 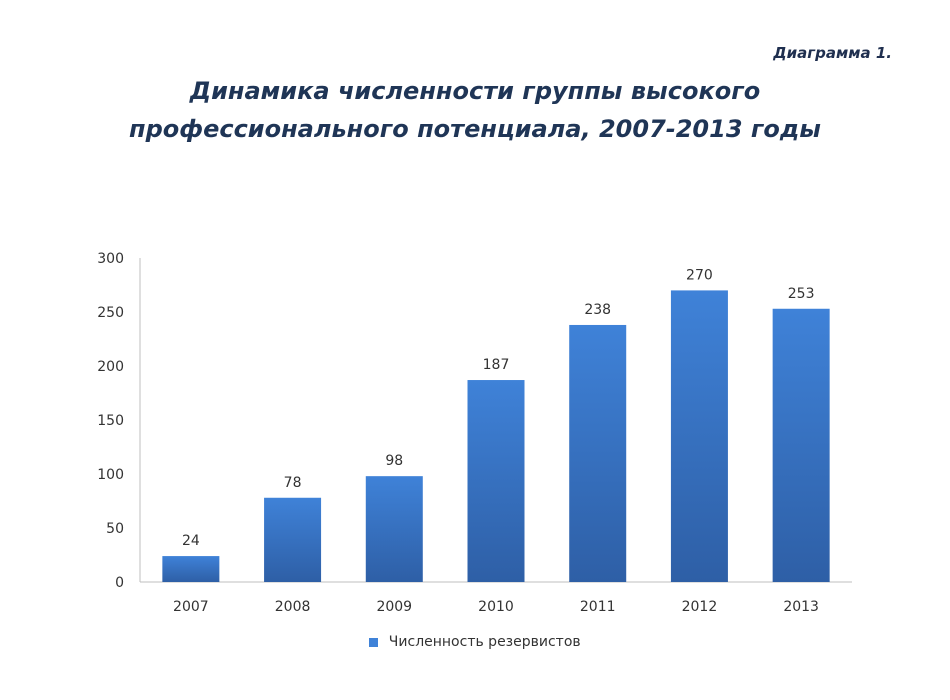 What do you see at coordinates (496, 481) in the screenshot?
I see `bar-2010` at bounding box center [496, 481].